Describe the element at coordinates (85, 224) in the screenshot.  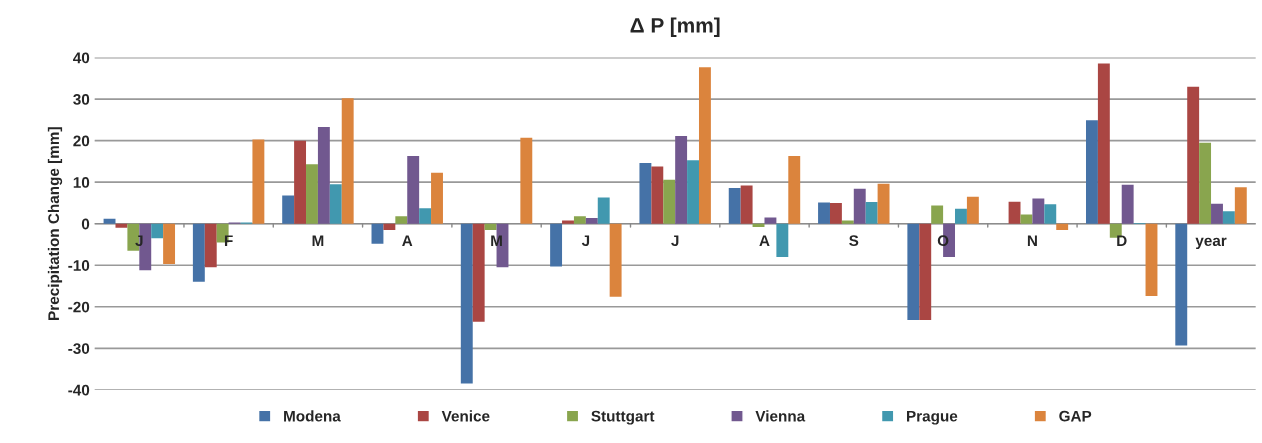
I see `y-tick-label: 0` at that location.